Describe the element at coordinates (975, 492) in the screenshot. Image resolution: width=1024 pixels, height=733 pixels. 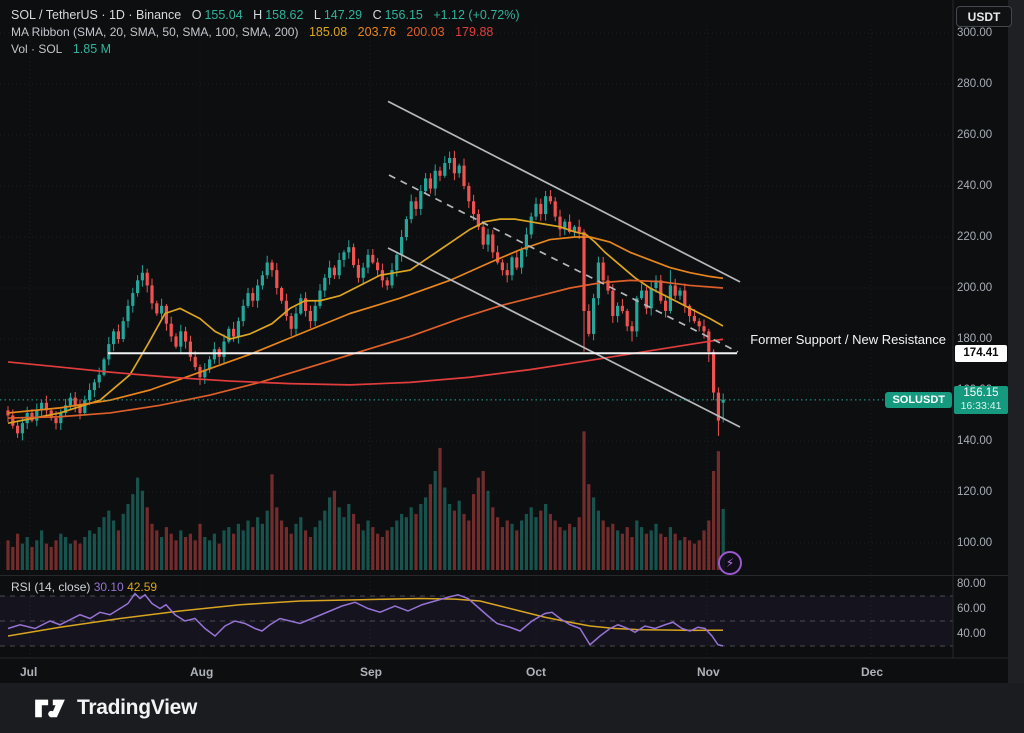
I see `price-tick-120: 120.00` at that location.